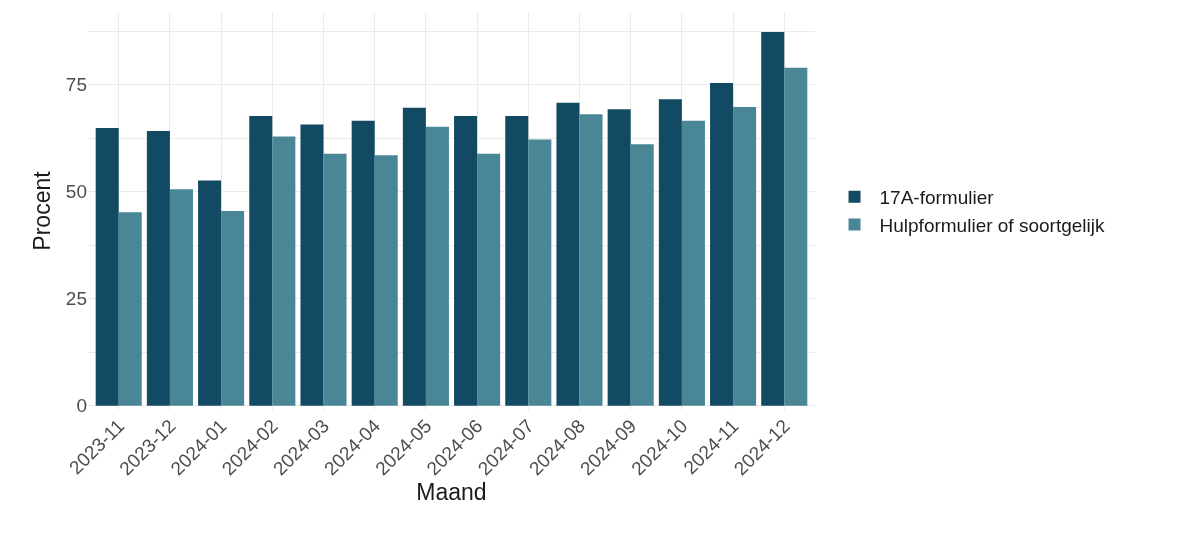  What do you see at coordinates (992, 225) in the screenshot?
I see `legend-label: Hulpformulier of soortgelijk` at bounding box center [992, 225].